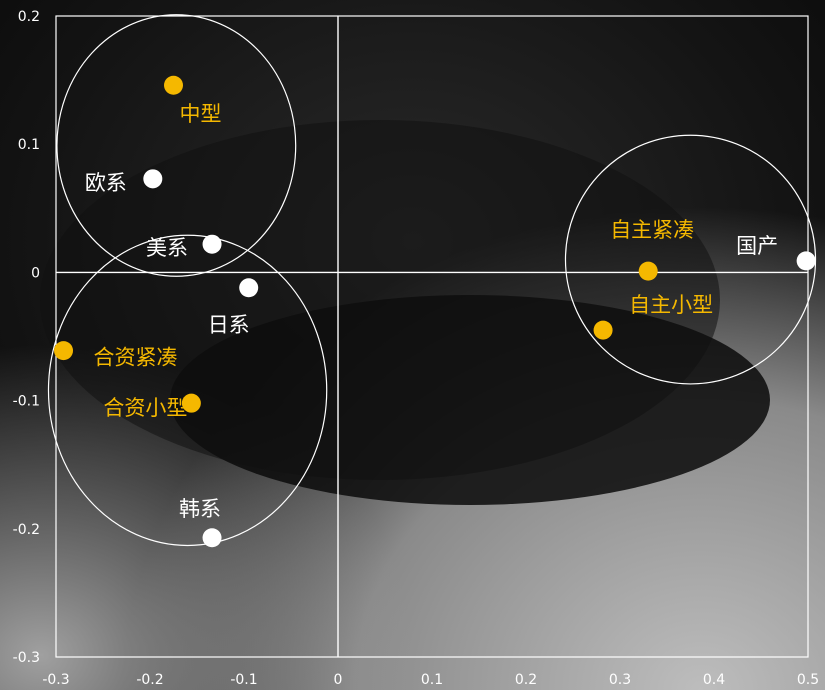 This screenshot has width=825, height=690. Describe the element at coordinates (145, 408) in the screenshot. I see `data-label-合资小型: 合资小型` at that location.